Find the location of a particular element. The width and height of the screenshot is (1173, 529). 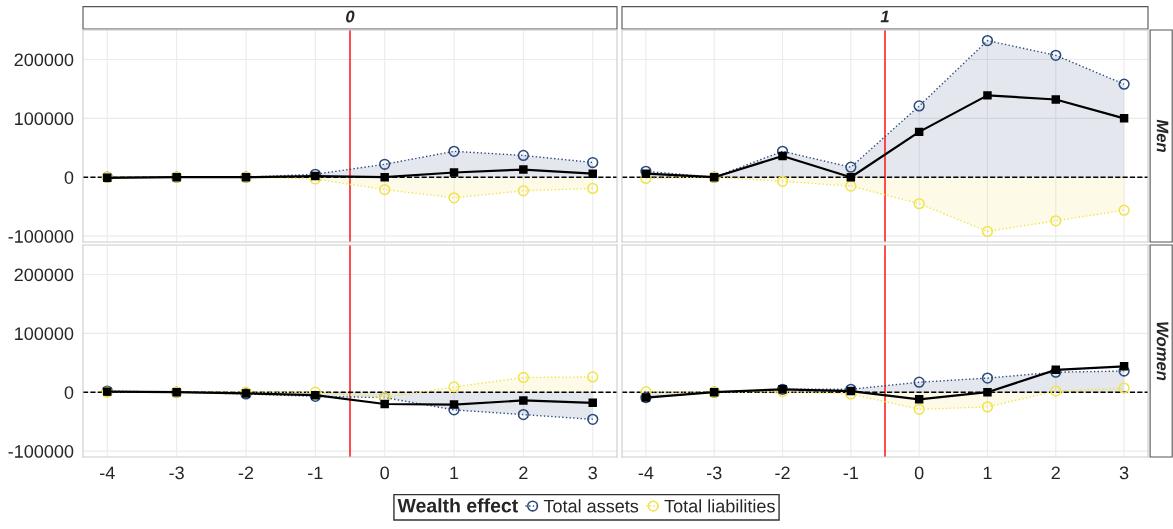

legend-title: Wealth effect is located at coordinates (457, 505).